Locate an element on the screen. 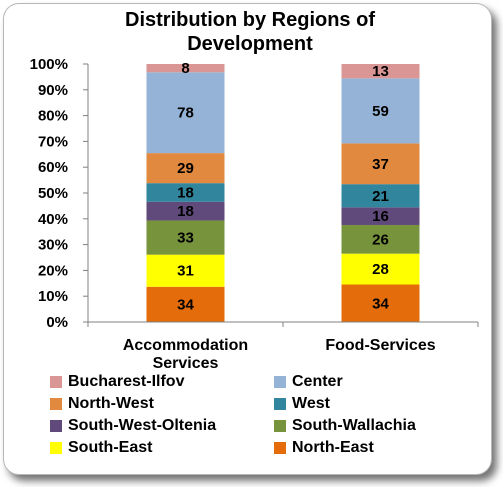 This screenshot has width=503, height=487. legend-item-north-west: North-West is located at coordinates (102, 404).